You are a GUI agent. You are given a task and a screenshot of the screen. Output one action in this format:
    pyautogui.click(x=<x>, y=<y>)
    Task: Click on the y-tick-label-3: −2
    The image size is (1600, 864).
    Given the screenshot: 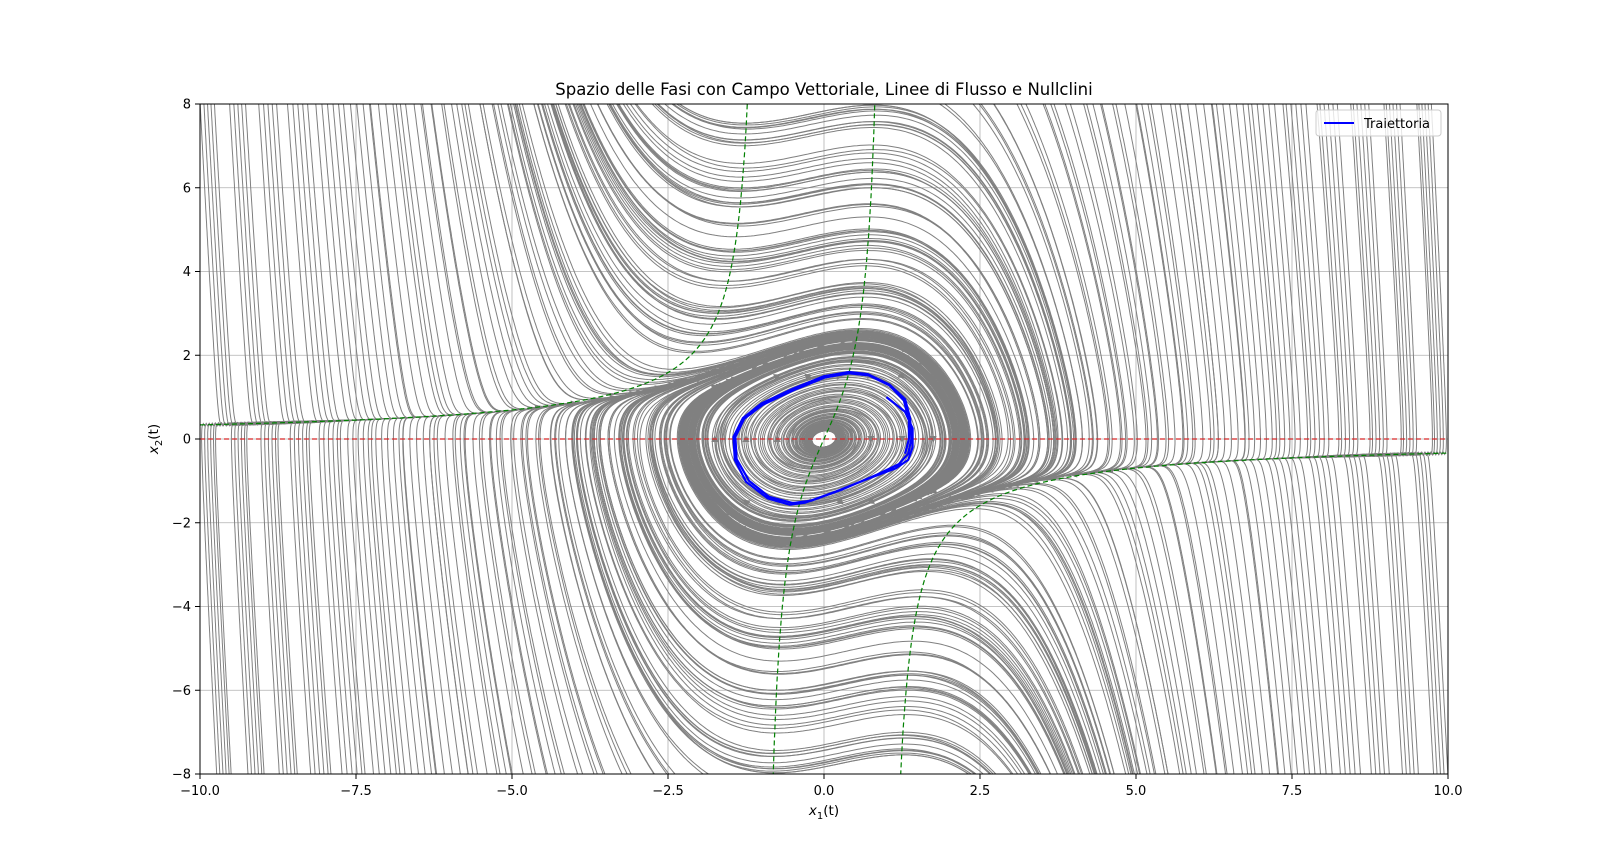 What is the action you would take?
    pyautogui.click(x=181, y=523)
    